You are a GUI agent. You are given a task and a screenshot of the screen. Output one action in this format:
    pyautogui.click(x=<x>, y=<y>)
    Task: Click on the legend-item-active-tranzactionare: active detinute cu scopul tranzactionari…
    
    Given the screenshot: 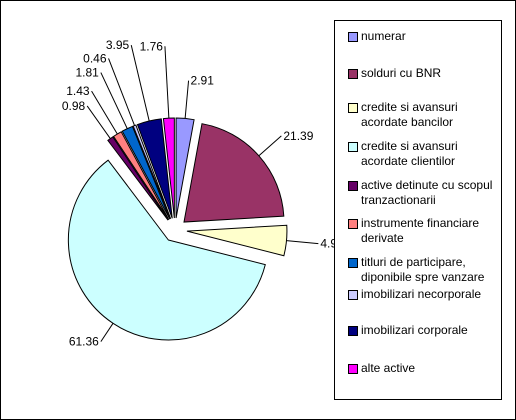 What is the action you would take?
    pyautogui.click(x=423, y=193)
    